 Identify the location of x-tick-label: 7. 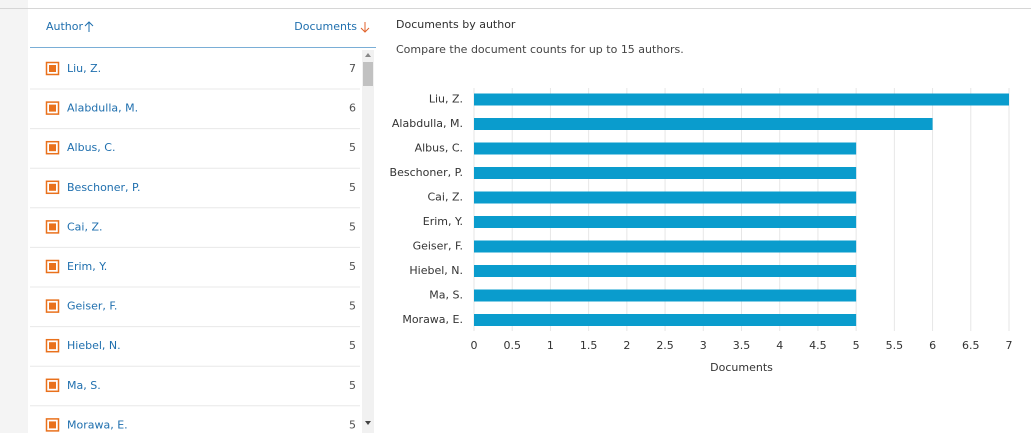
(1009, 345).